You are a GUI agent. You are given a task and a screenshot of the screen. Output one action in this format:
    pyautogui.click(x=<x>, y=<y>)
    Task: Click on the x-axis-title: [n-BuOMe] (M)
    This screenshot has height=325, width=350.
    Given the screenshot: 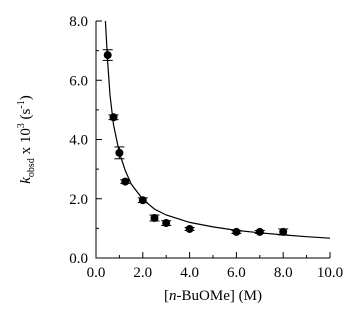 What is the action you would take?
    pyautogui.click(x=213, y=296)
    